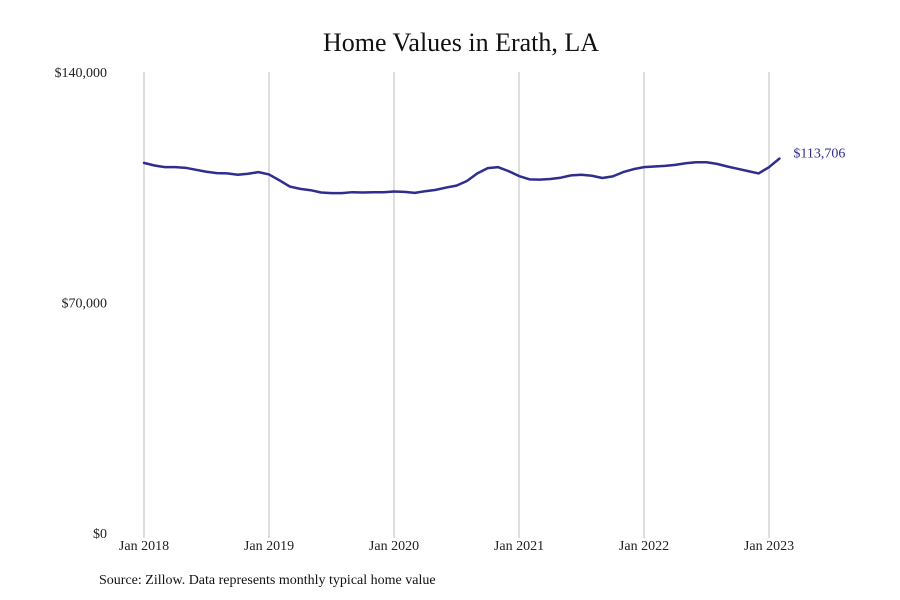 This screenshot has width=900, height=600. What do you see at coordinates (644, 546) in the screenshot?
I see `x-tick-label: Jan 2022` at bounding box center [644, 546].